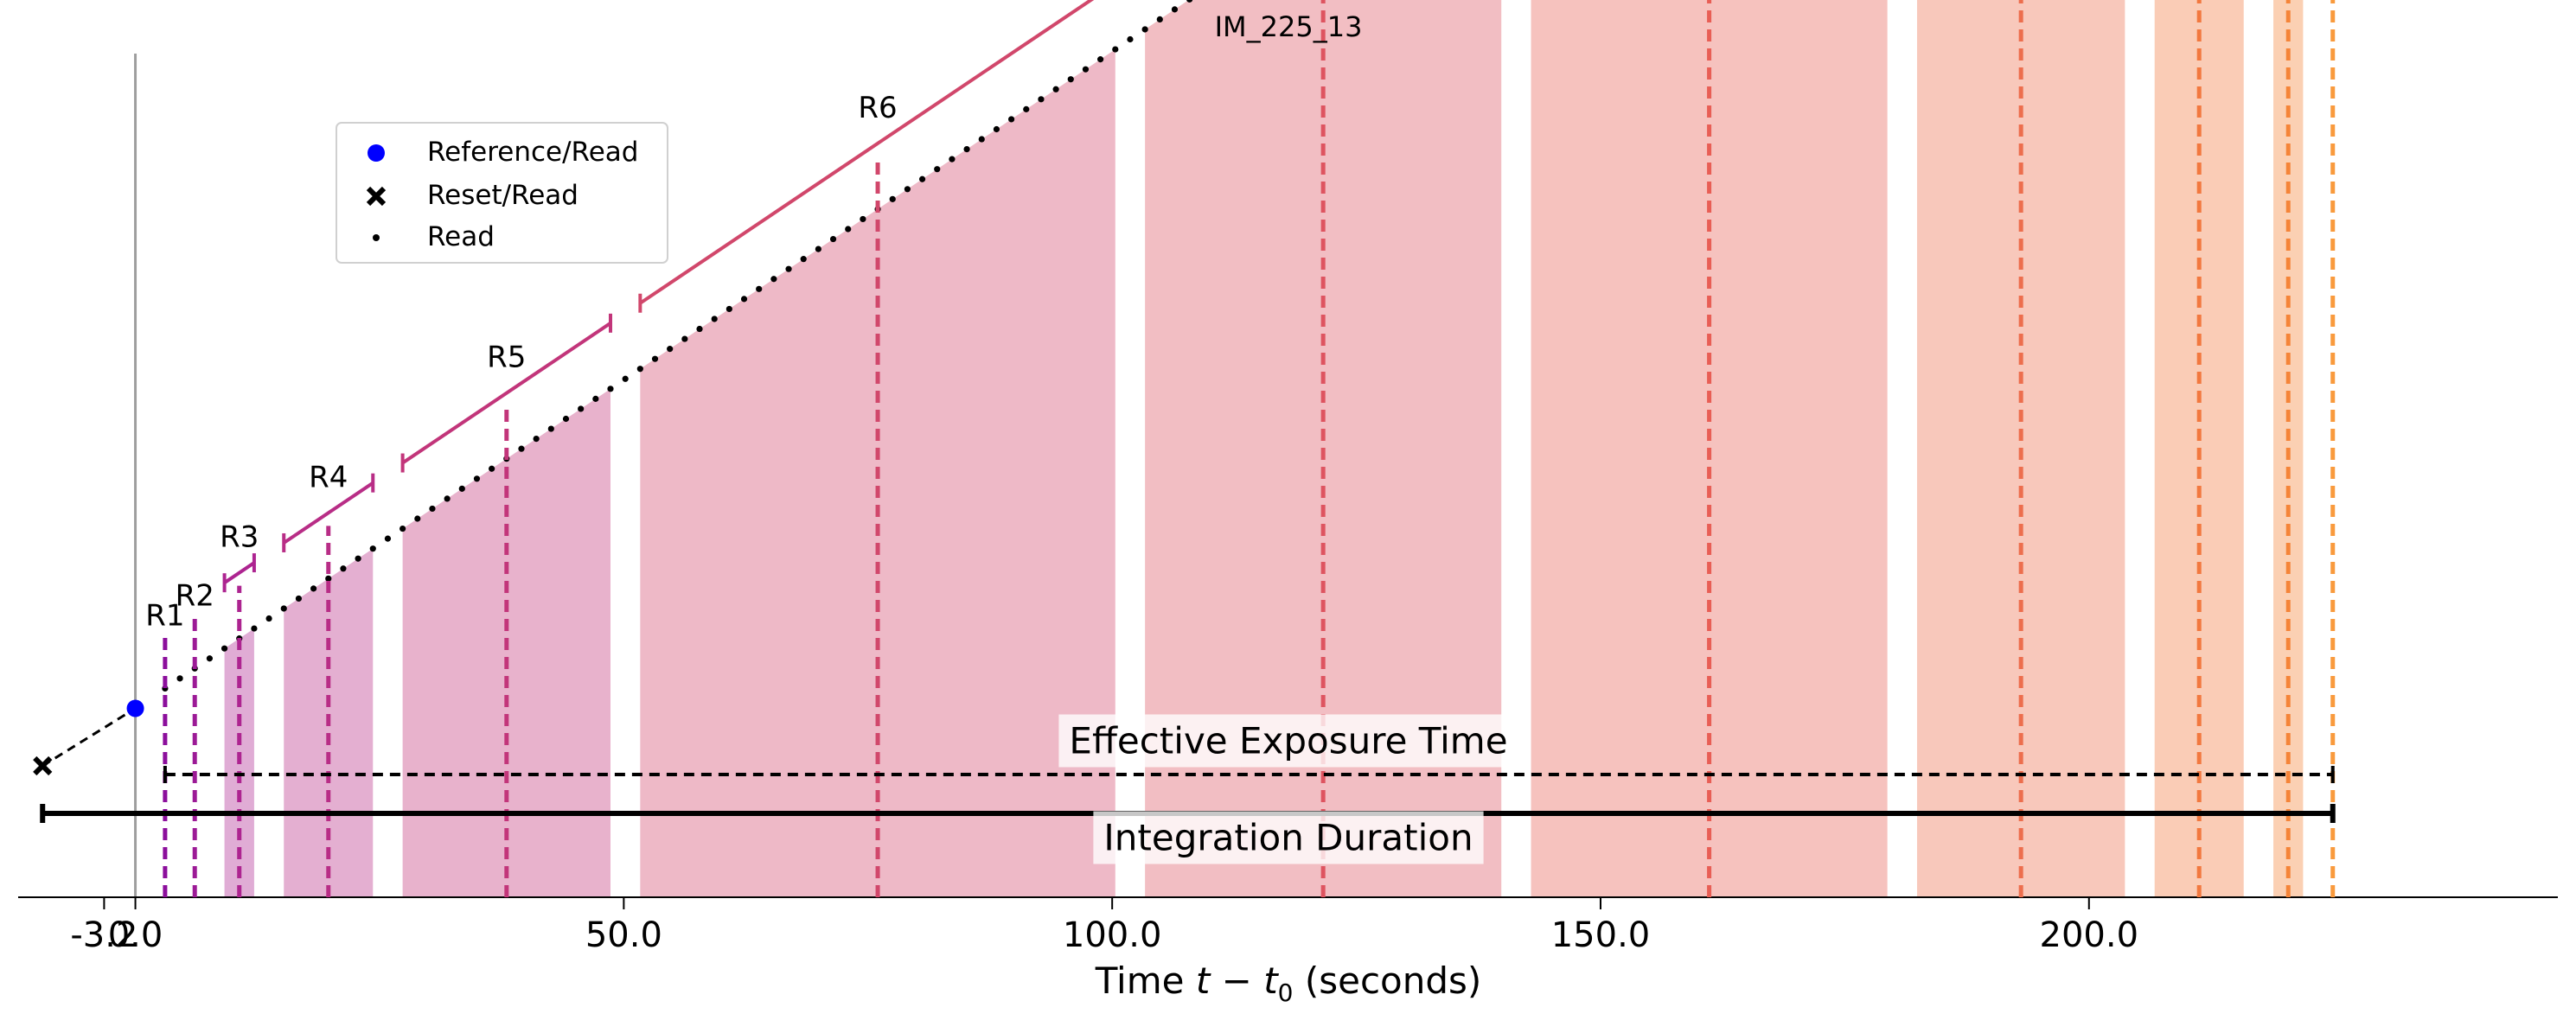 This screenshot has width=2576, height=1020. I want to click on resultant-range-r5, so click(507, 394).